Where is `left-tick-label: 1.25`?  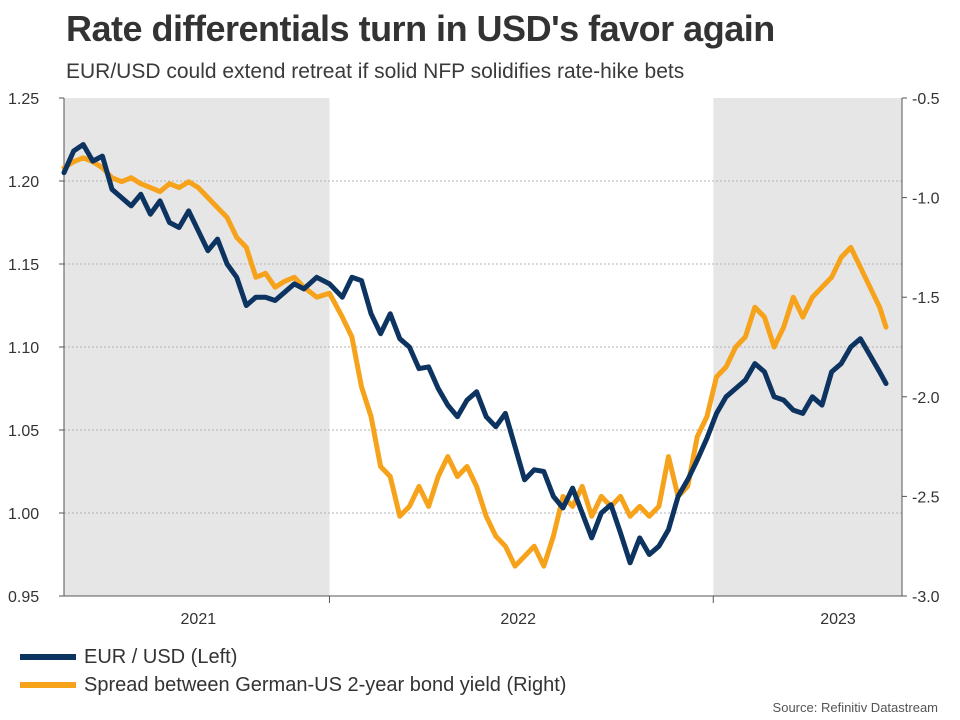
left-tick-label: 1.25 is located at coordinates (23, 99).